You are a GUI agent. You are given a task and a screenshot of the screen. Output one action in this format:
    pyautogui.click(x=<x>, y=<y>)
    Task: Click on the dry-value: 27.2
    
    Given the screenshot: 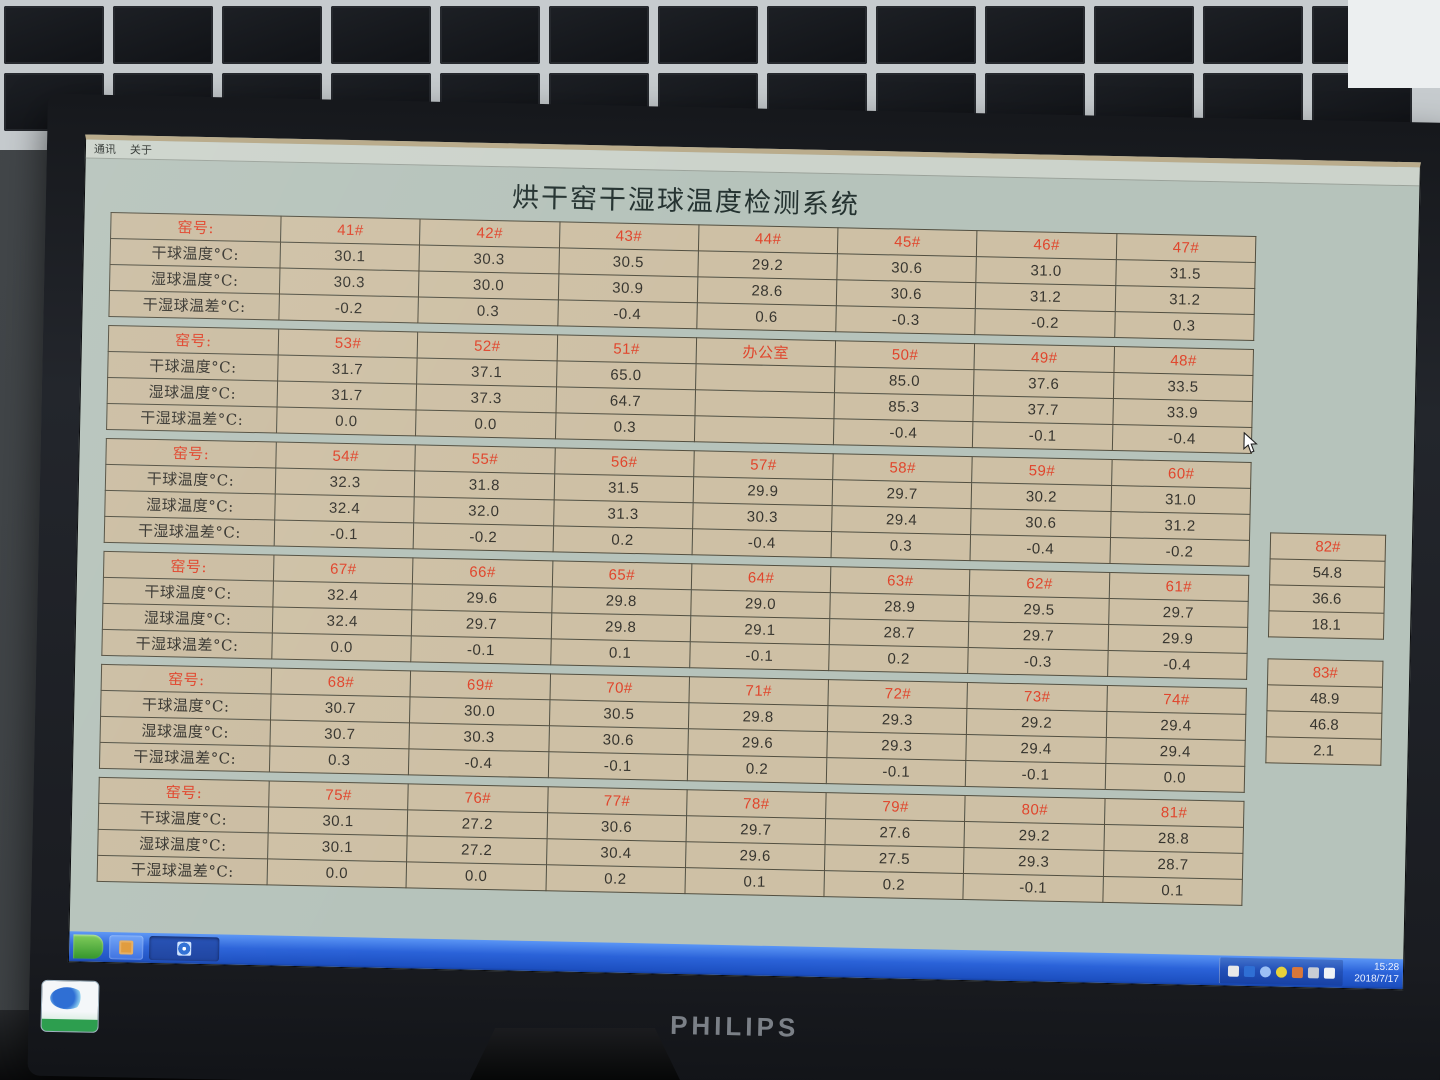 What is the action you would take?
    pyautogui.click(x=477, y=824)
    